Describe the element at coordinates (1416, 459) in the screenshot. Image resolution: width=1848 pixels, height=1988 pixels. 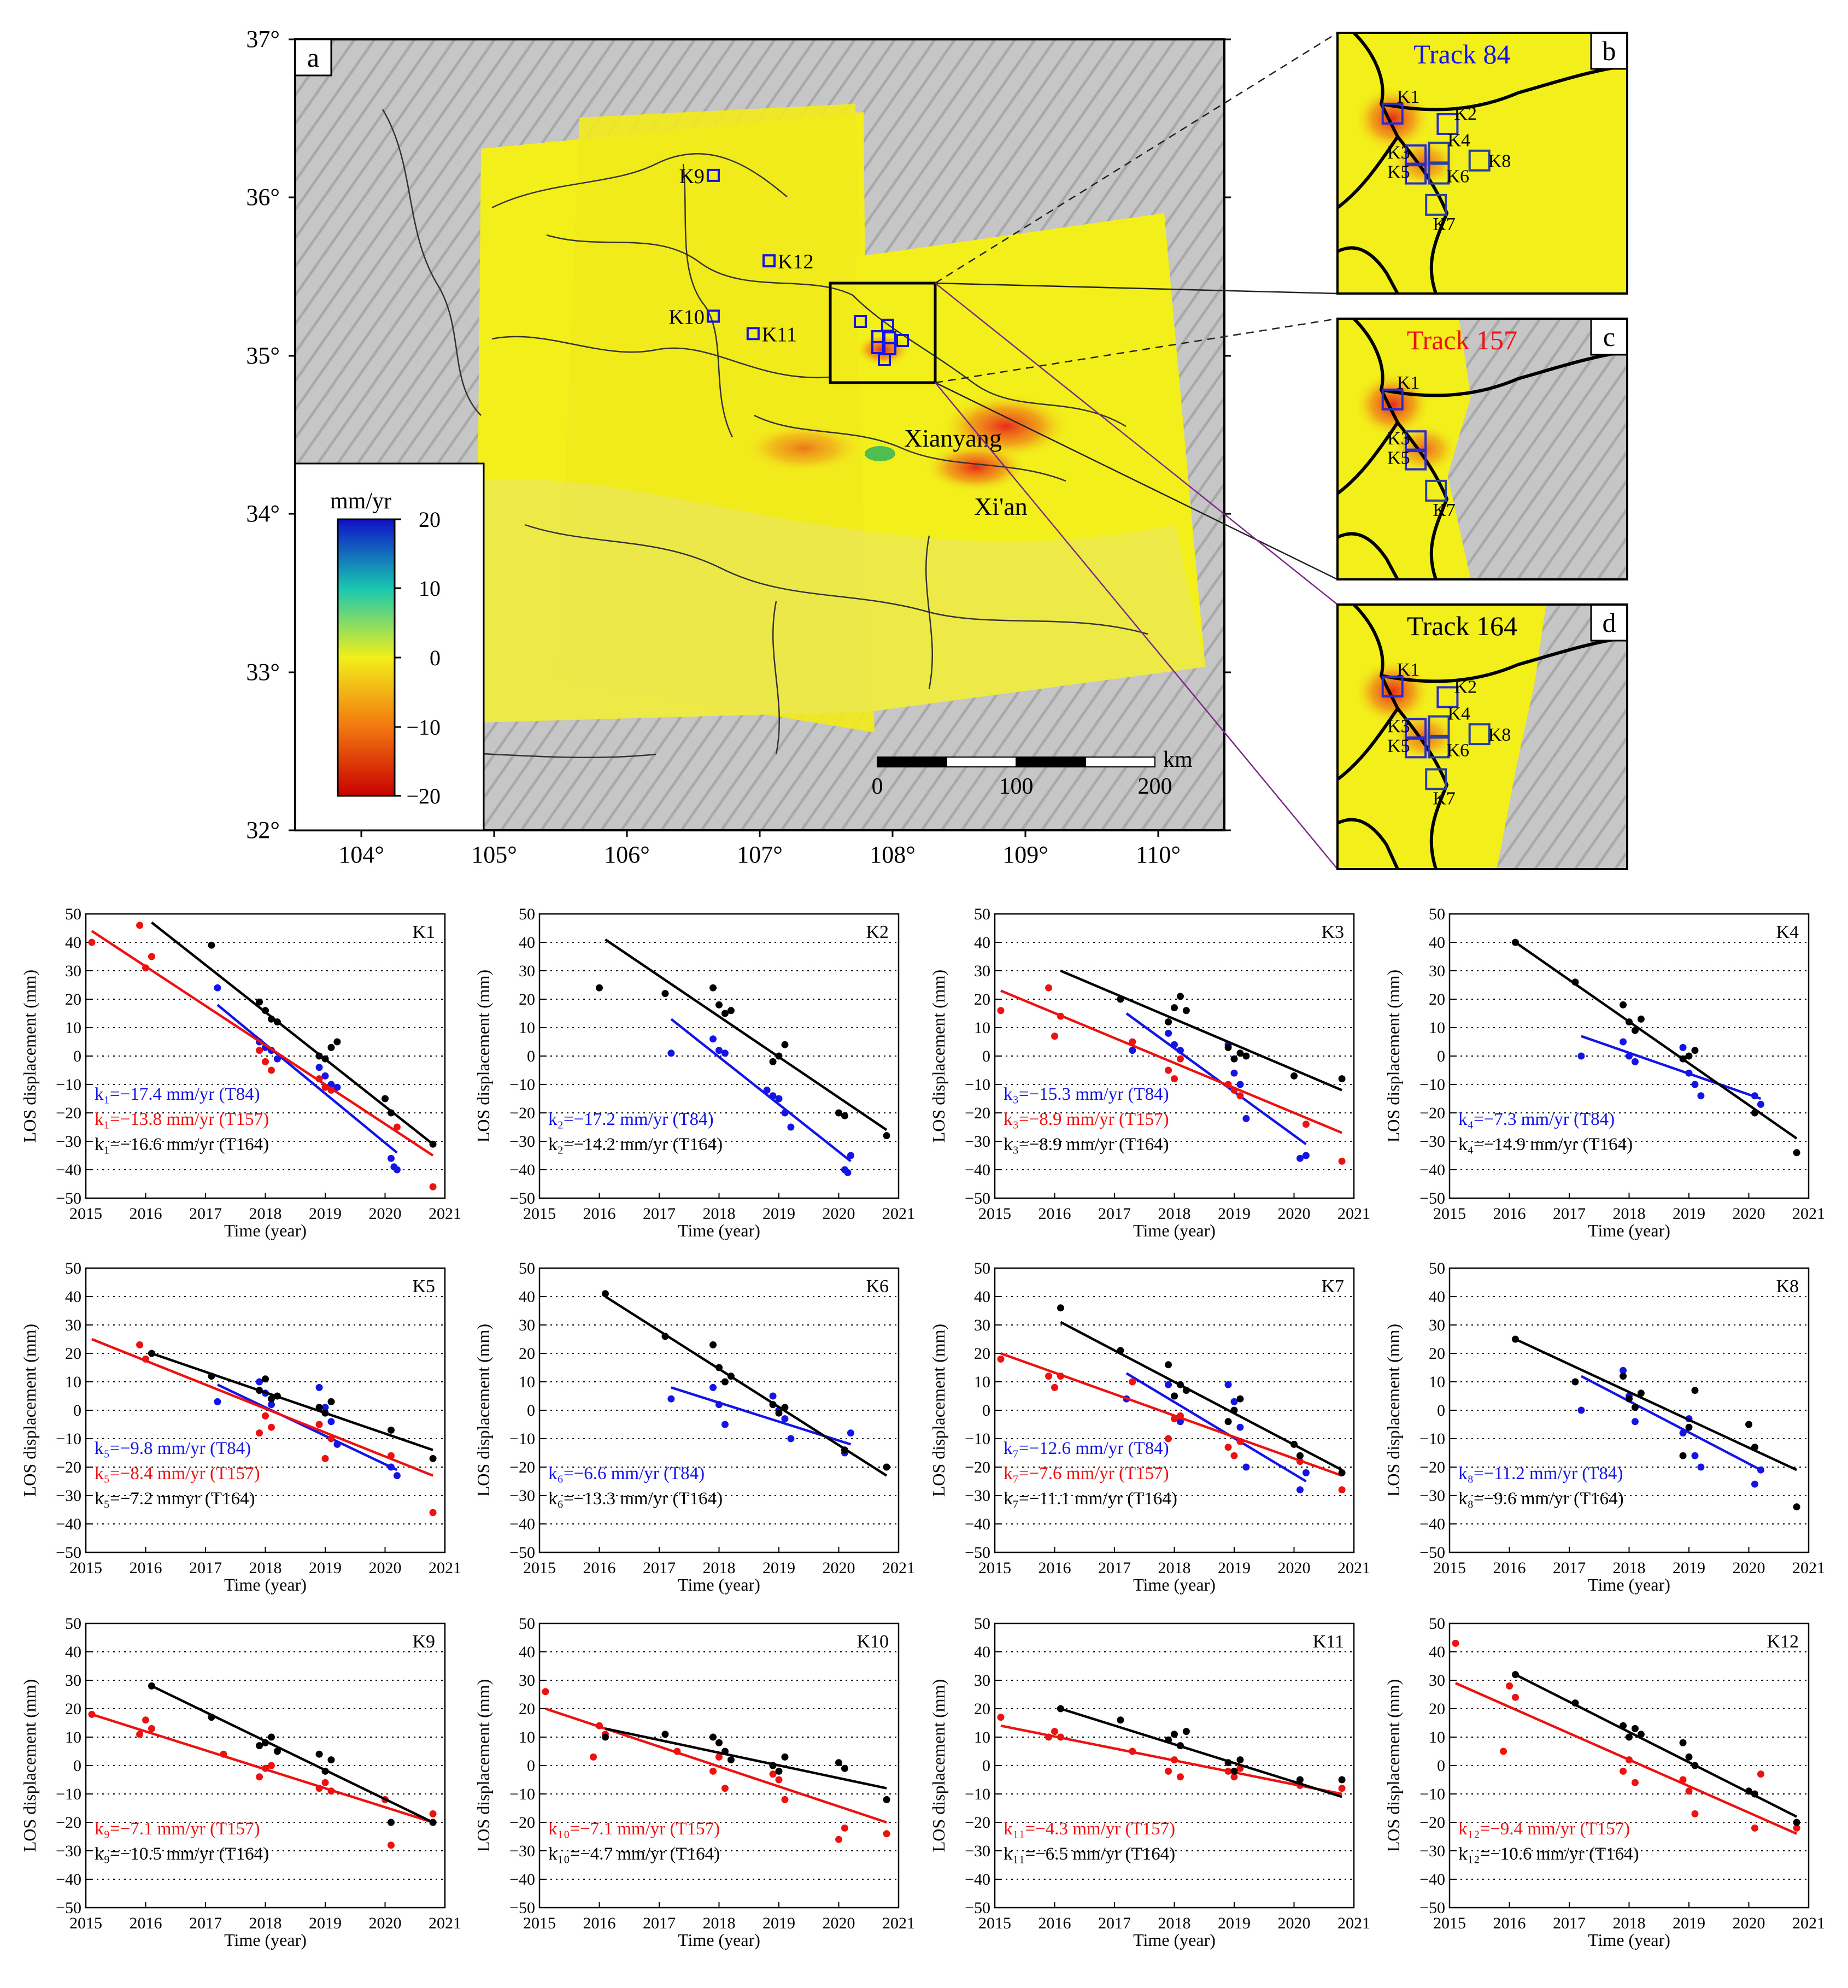
I see `site-box-k5` at that location.